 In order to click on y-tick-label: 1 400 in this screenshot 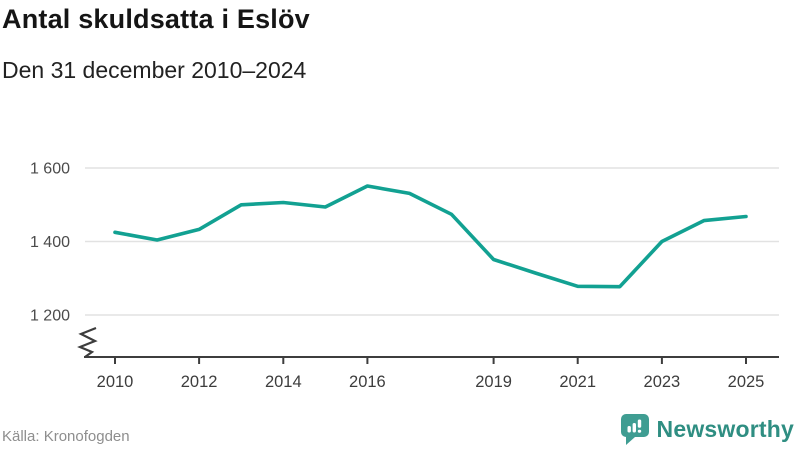, I will do `click(50, 242)`.